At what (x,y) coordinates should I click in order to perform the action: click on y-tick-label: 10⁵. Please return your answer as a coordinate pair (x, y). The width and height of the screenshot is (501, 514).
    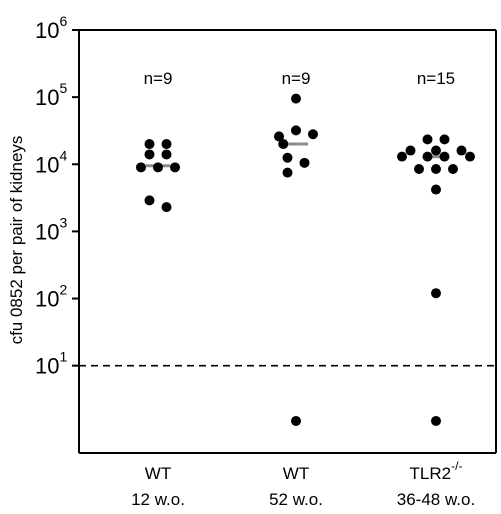
    Looking at the image, I should click on (51, 95).